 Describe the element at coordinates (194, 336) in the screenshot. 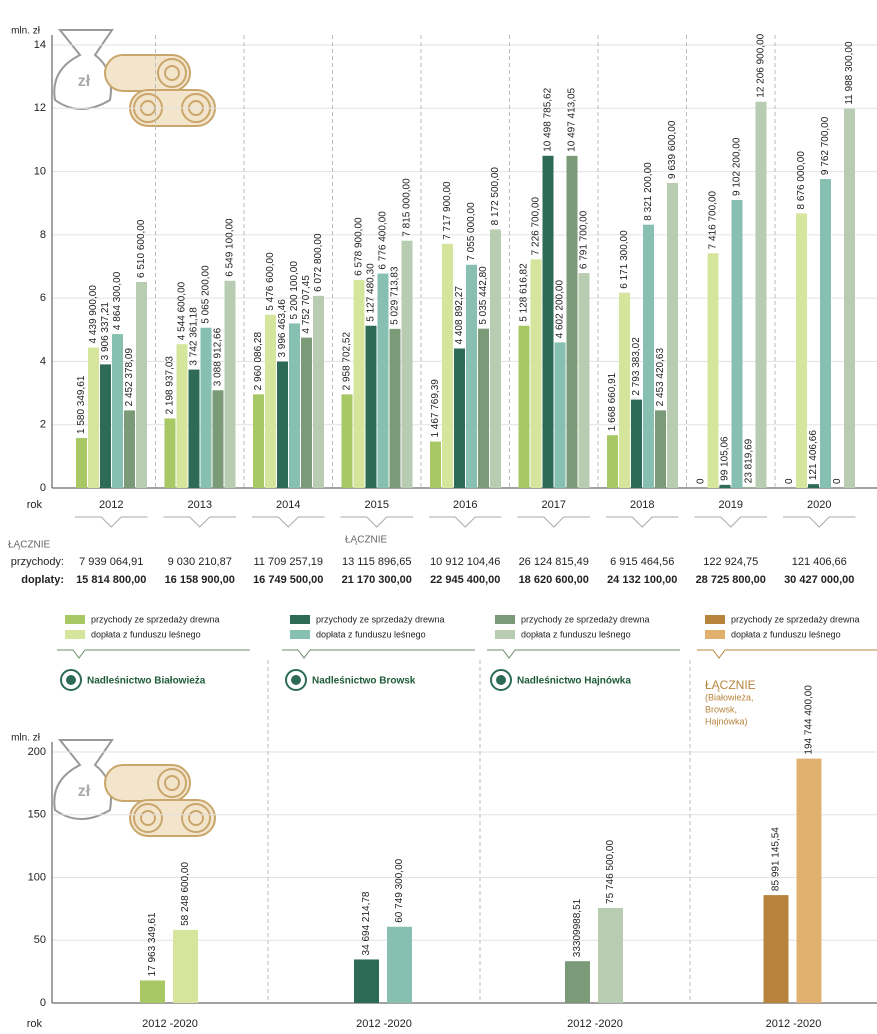

I see `value-label: 3 742 361,18` at that location.